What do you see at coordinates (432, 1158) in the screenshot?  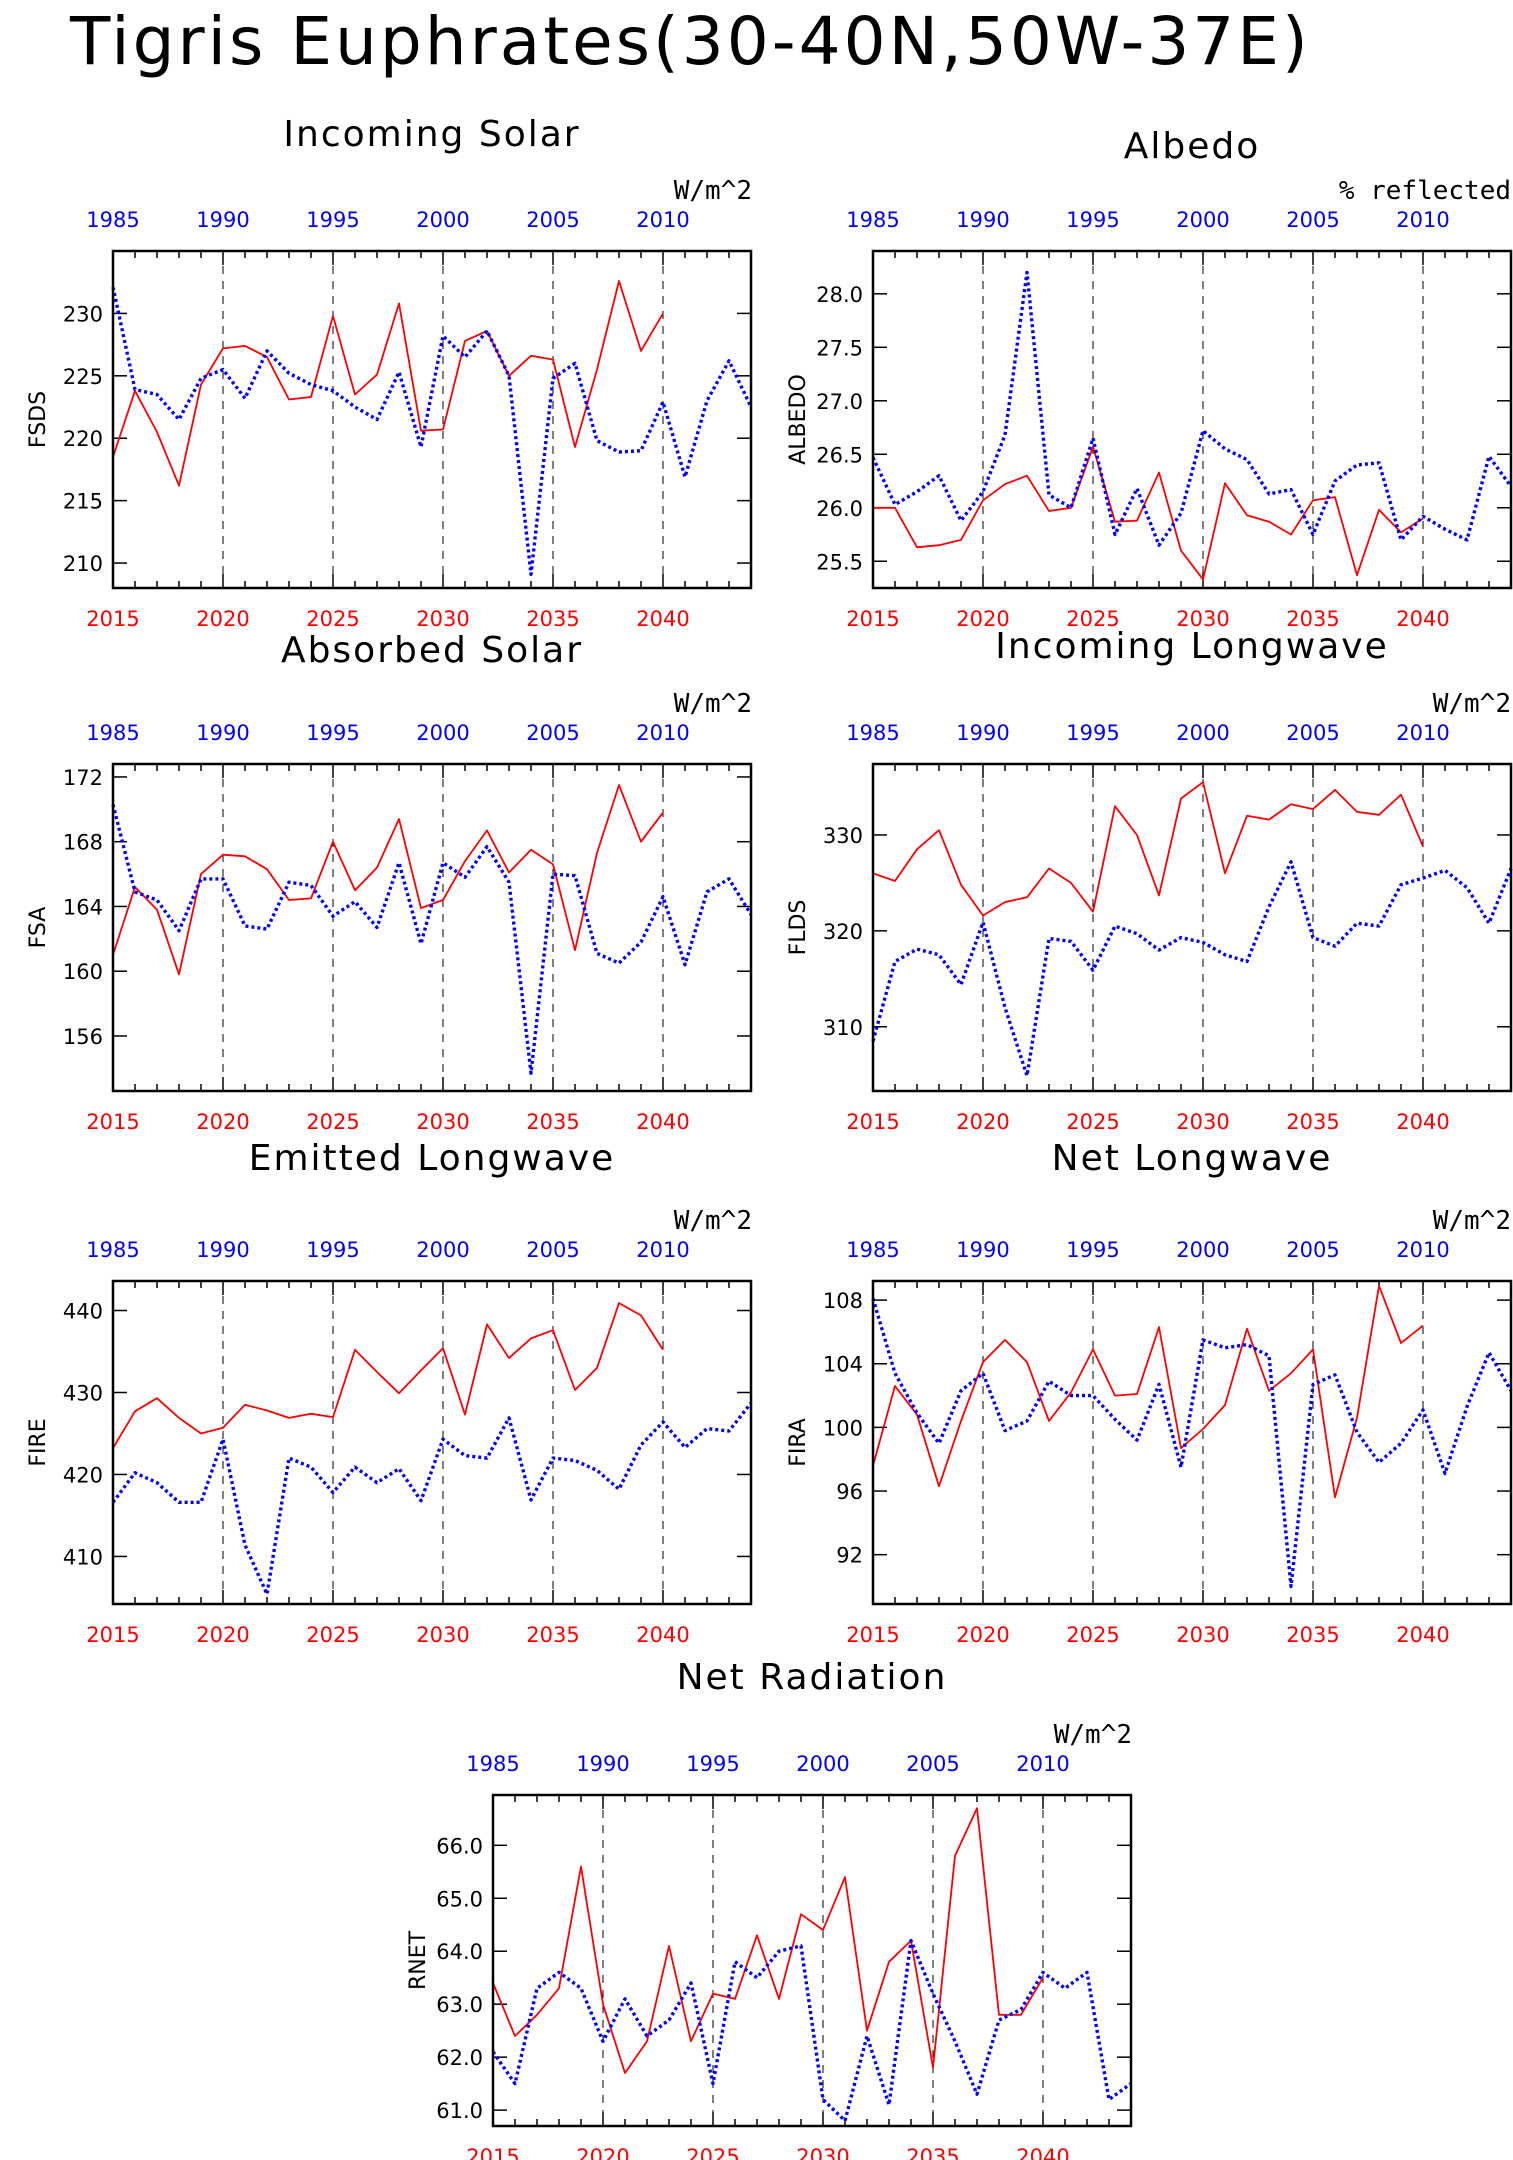 I see `panel-title: Emitted Longwave` at bounding box center [432, 1158].